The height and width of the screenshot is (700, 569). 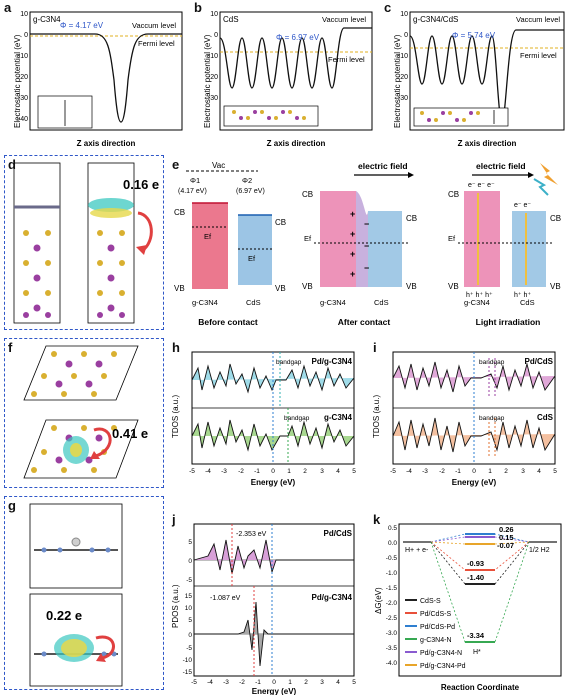 What do you see at coordinates (441, 653) in the screenshot?
I see `svg-text: Pd/g-C3N4-N` at bounding box center [441, 653].